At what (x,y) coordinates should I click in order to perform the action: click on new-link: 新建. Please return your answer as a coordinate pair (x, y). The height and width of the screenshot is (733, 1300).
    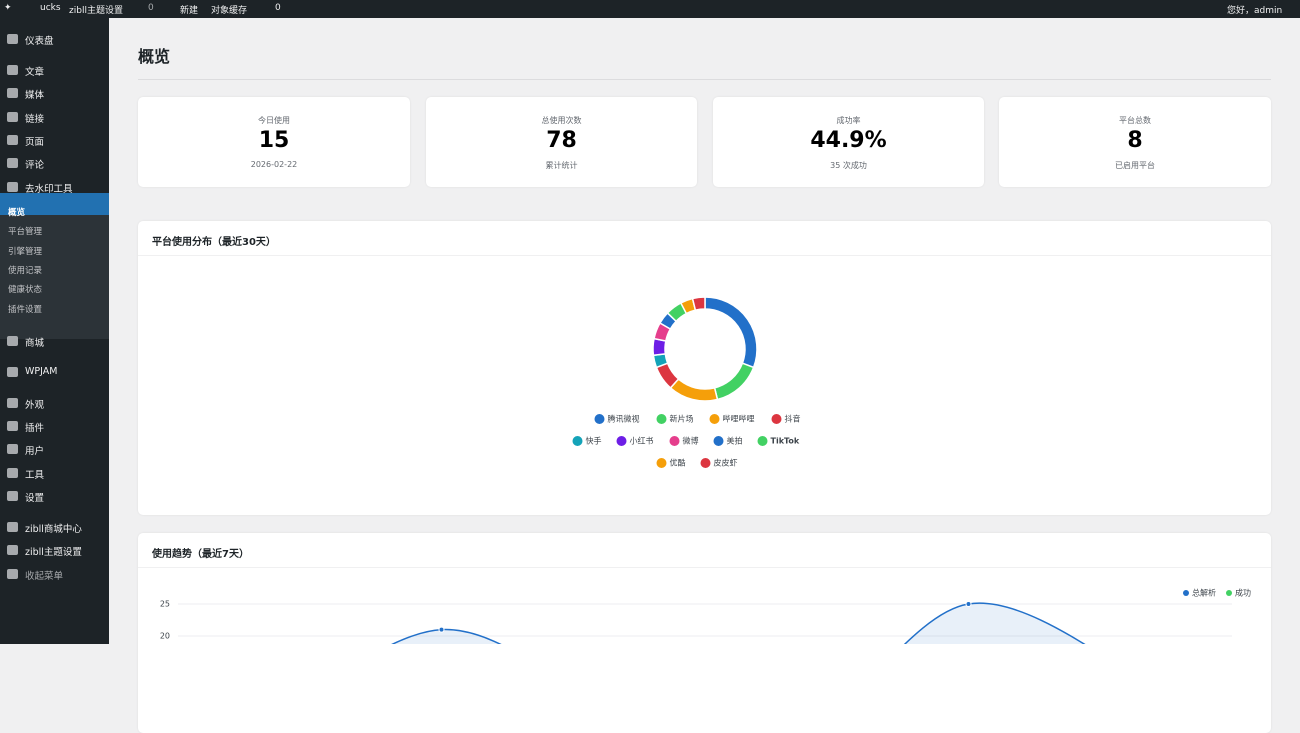
    Looking at the image, I should click on (189, 11).